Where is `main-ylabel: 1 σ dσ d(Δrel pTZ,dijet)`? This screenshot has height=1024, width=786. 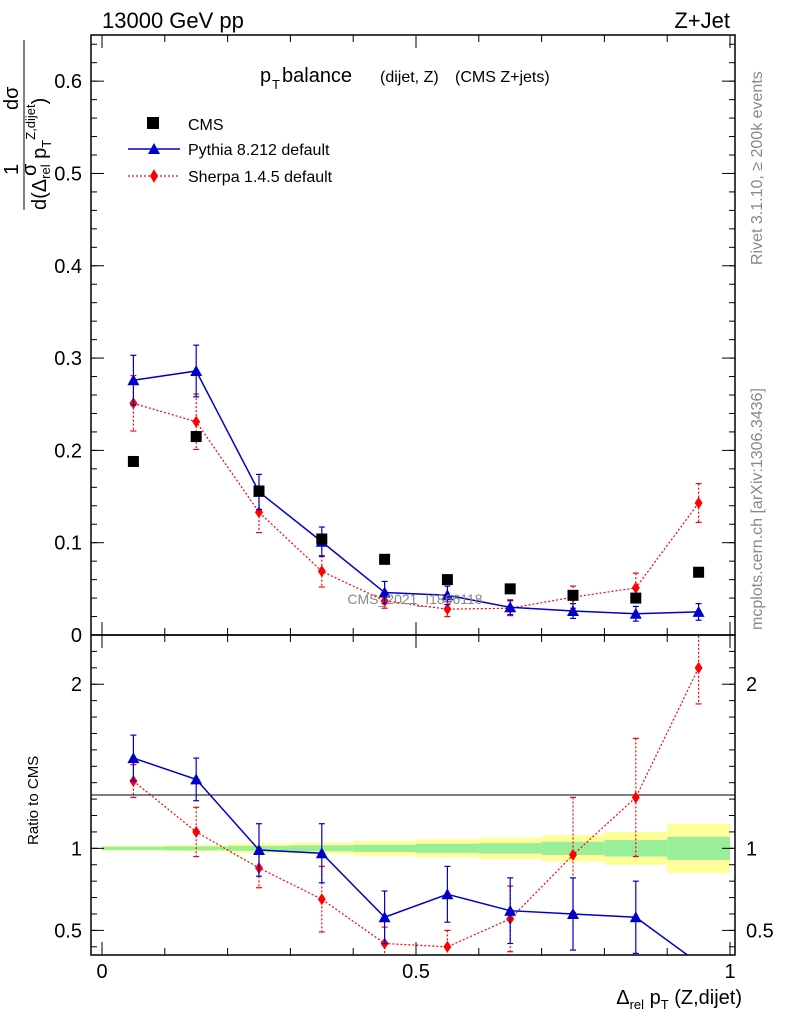
main-ylabel: 1 σ dσ d(Δrel pTZ,dijet) is located at coordinates (27, 125).